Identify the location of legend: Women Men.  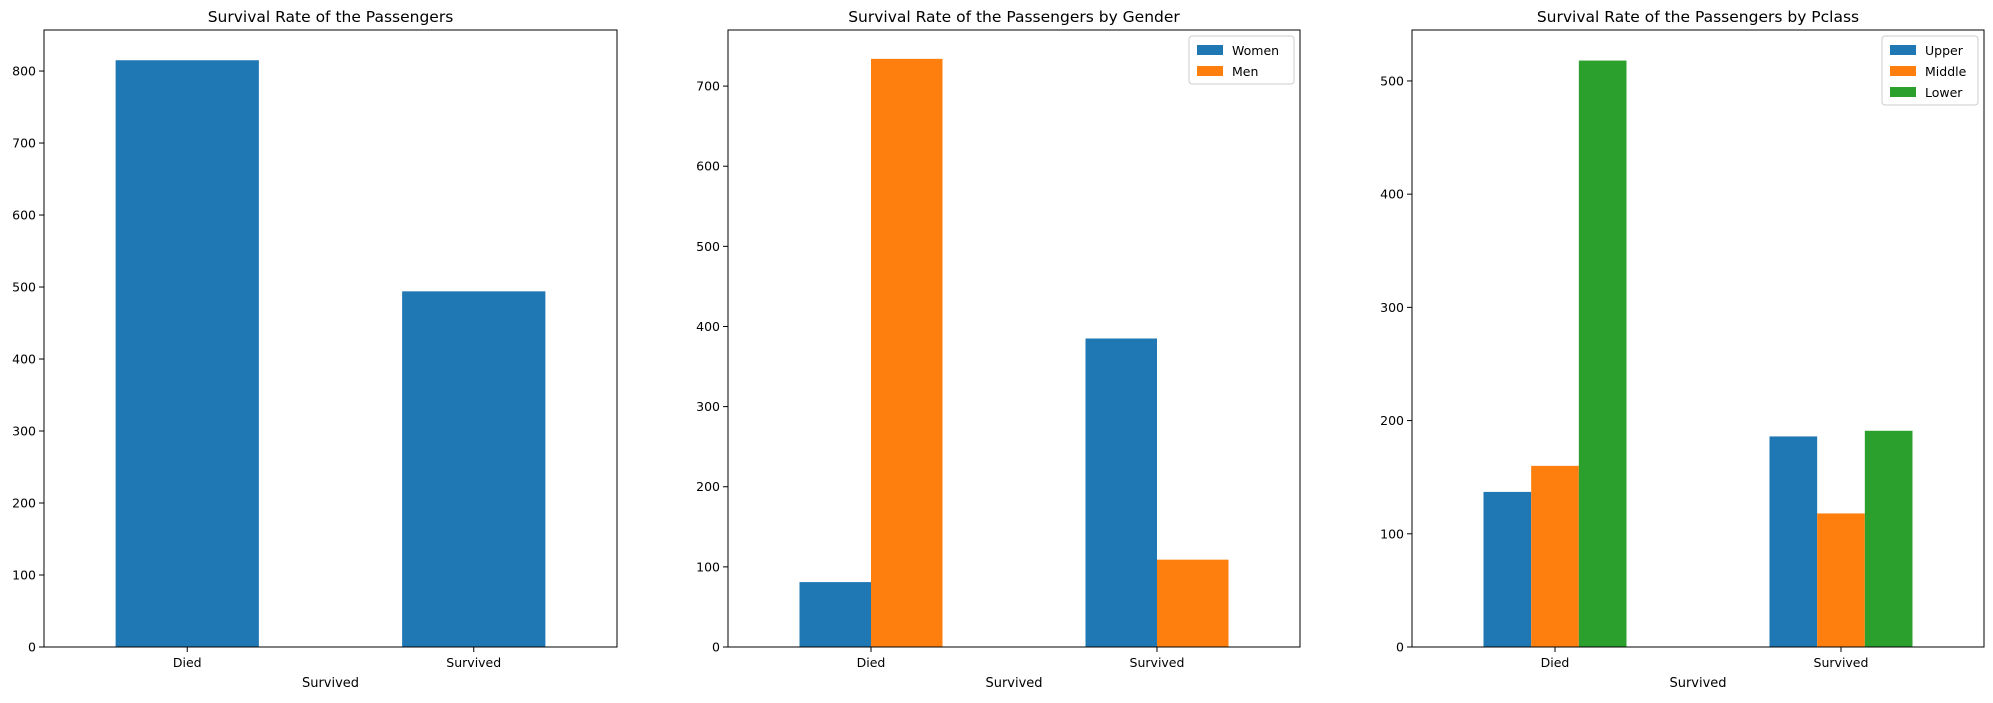
(1241, 60).